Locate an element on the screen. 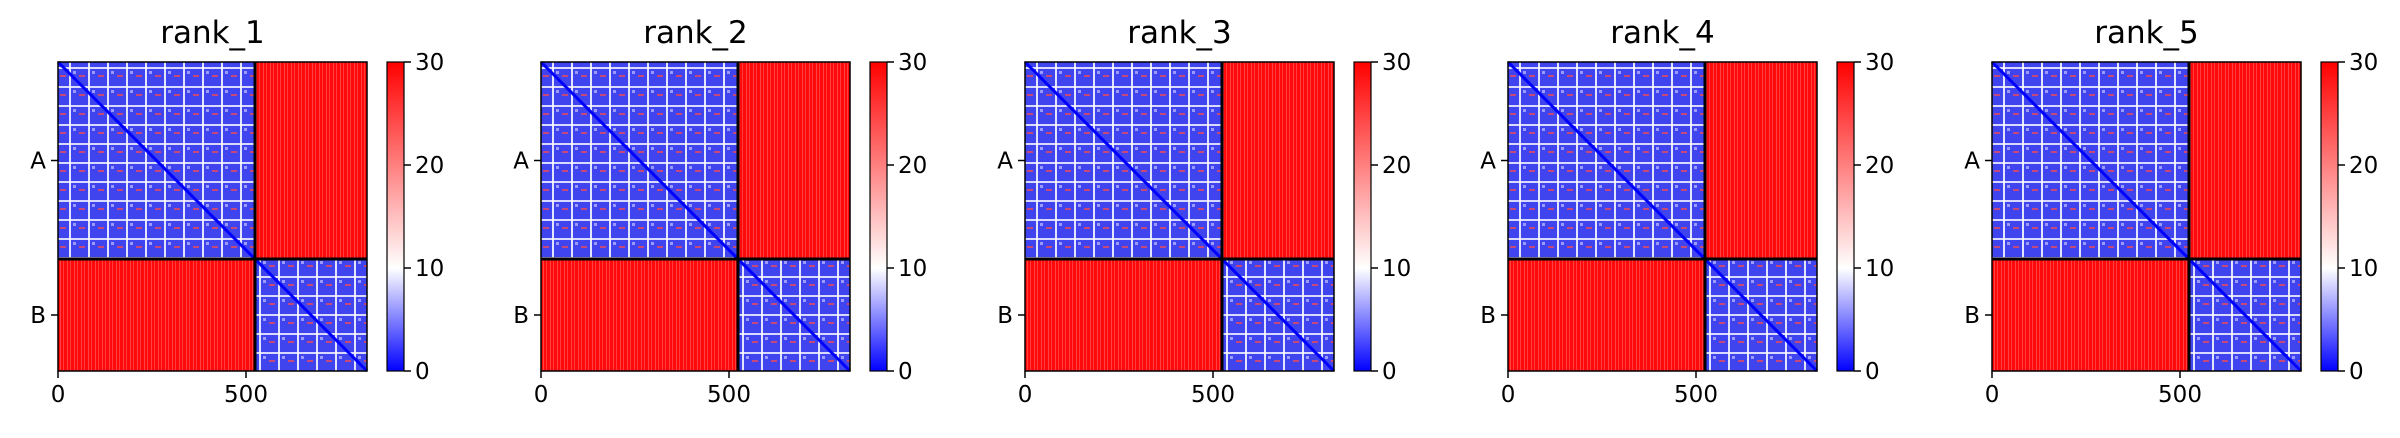  panel-title: rank_5 is located at coordinates (2146, 33).